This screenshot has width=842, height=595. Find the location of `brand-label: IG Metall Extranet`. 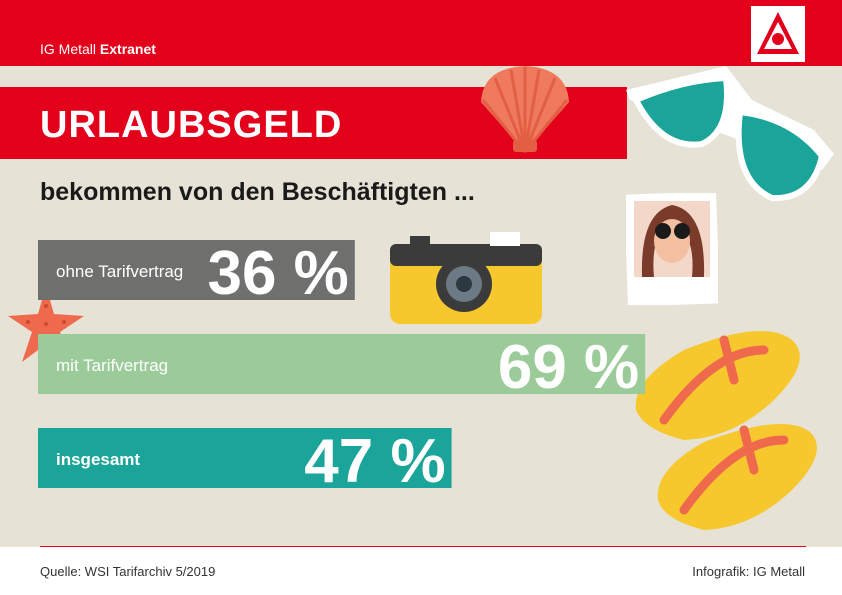

brand-label: IG Metall Extranet is located at coordinates (98, 49).